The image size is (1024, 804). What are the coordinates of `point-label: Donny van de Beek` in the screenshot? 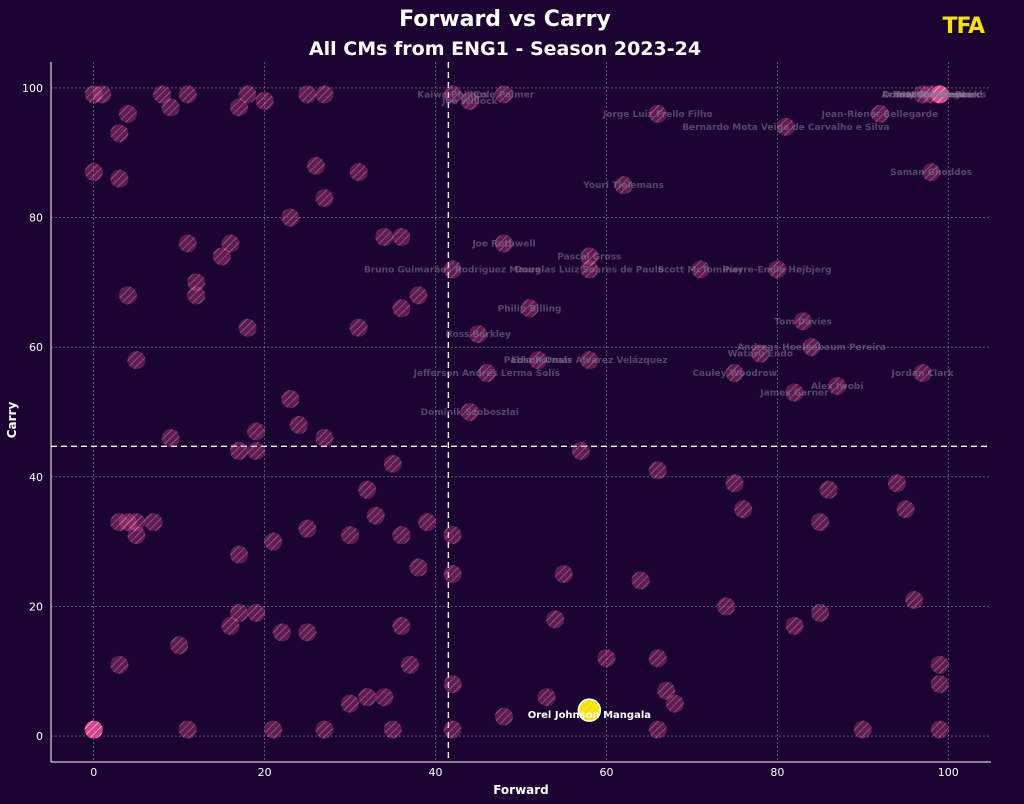 It's located at (931, 95).